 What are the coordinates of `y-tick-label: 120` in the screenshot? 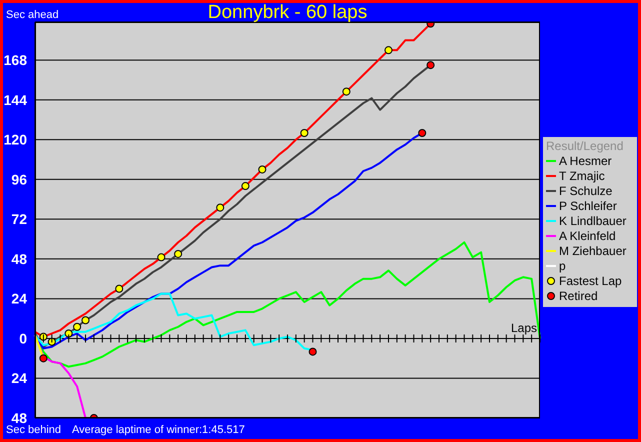 It's located at (16, 140).